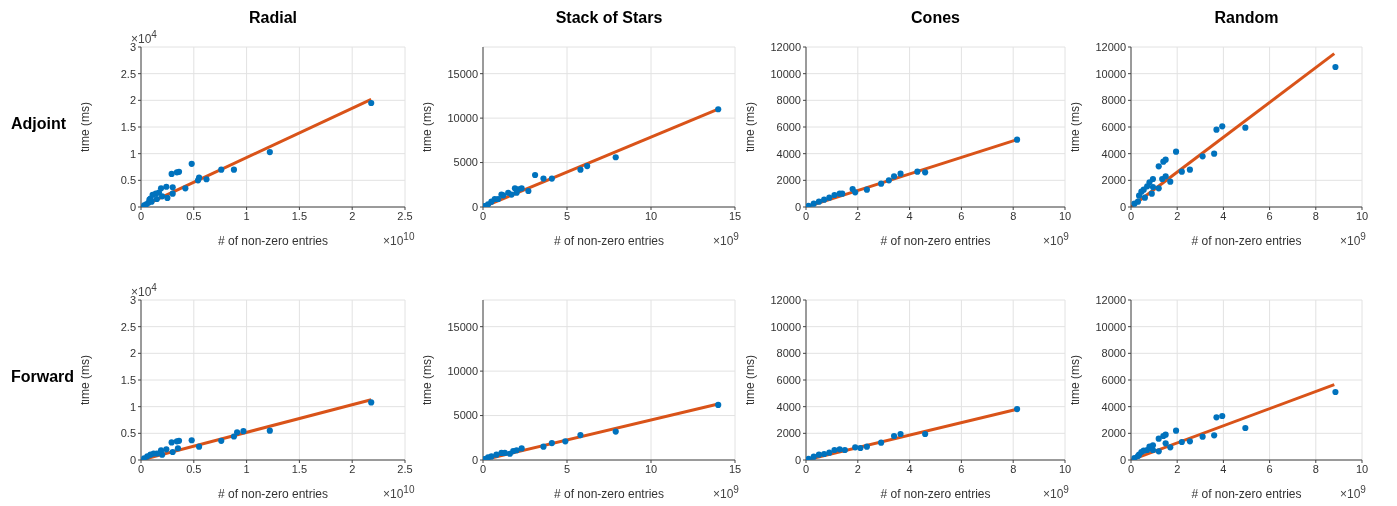 The height and width of the screenshot is (506, 1397). Describe the element at coordinates (1269, 215) in the screenshot. I see `x-tick-label: 6` at that location.